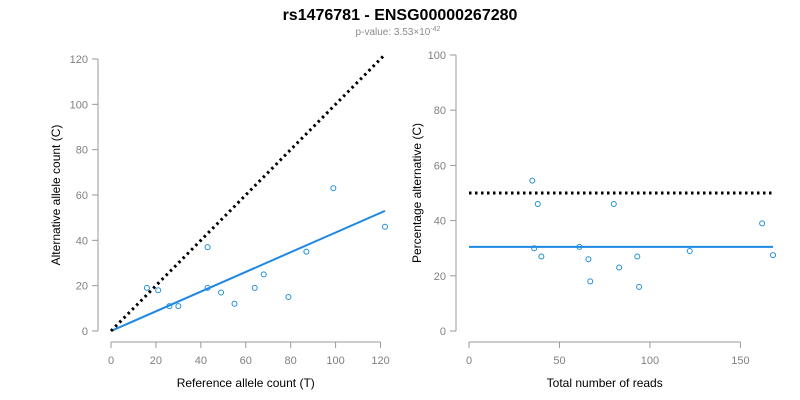  Describe the element at coordinates (650, 361) in the screenshot. I see `right-x-tick-label: 100` at that location.